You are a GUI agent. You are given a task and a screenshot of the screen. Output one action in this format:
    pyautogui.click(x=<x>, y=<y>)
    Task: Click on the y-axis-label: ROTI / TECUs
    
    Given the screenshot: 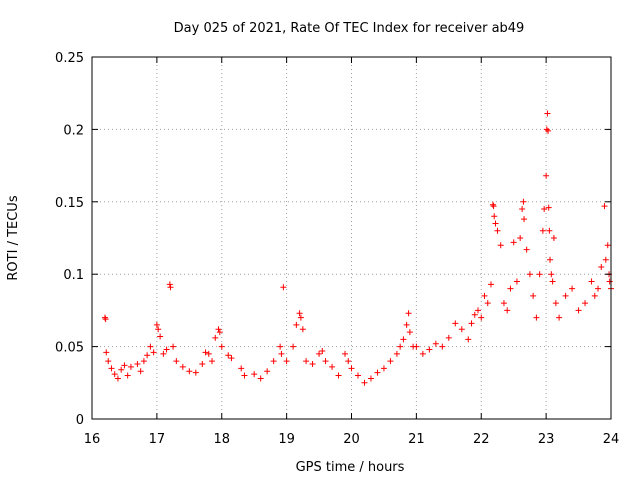 What is the action you would take?
    pyautogui.click(x=13, y=237)
    